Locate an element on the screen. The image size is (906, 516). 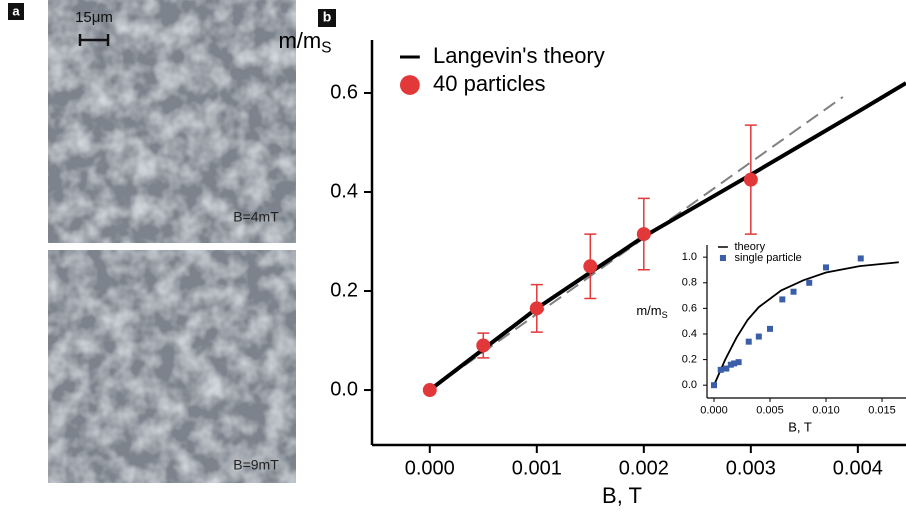
panel-label: b is located at coordinates (327, 17).